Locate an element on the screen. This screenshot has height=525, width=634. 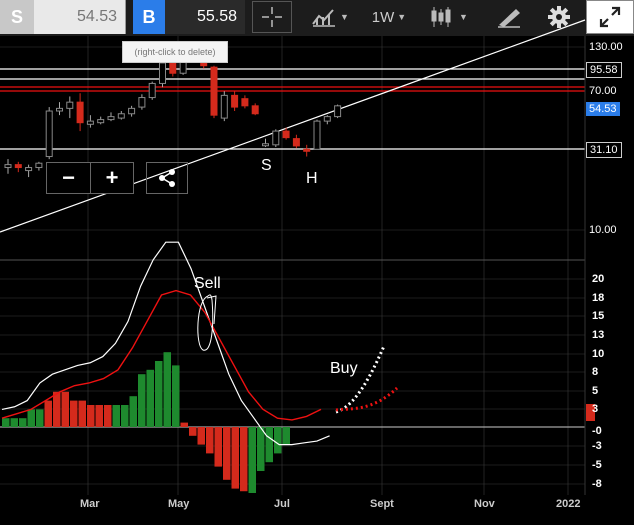
annotation-s: S is located at coordinates (266, 165).